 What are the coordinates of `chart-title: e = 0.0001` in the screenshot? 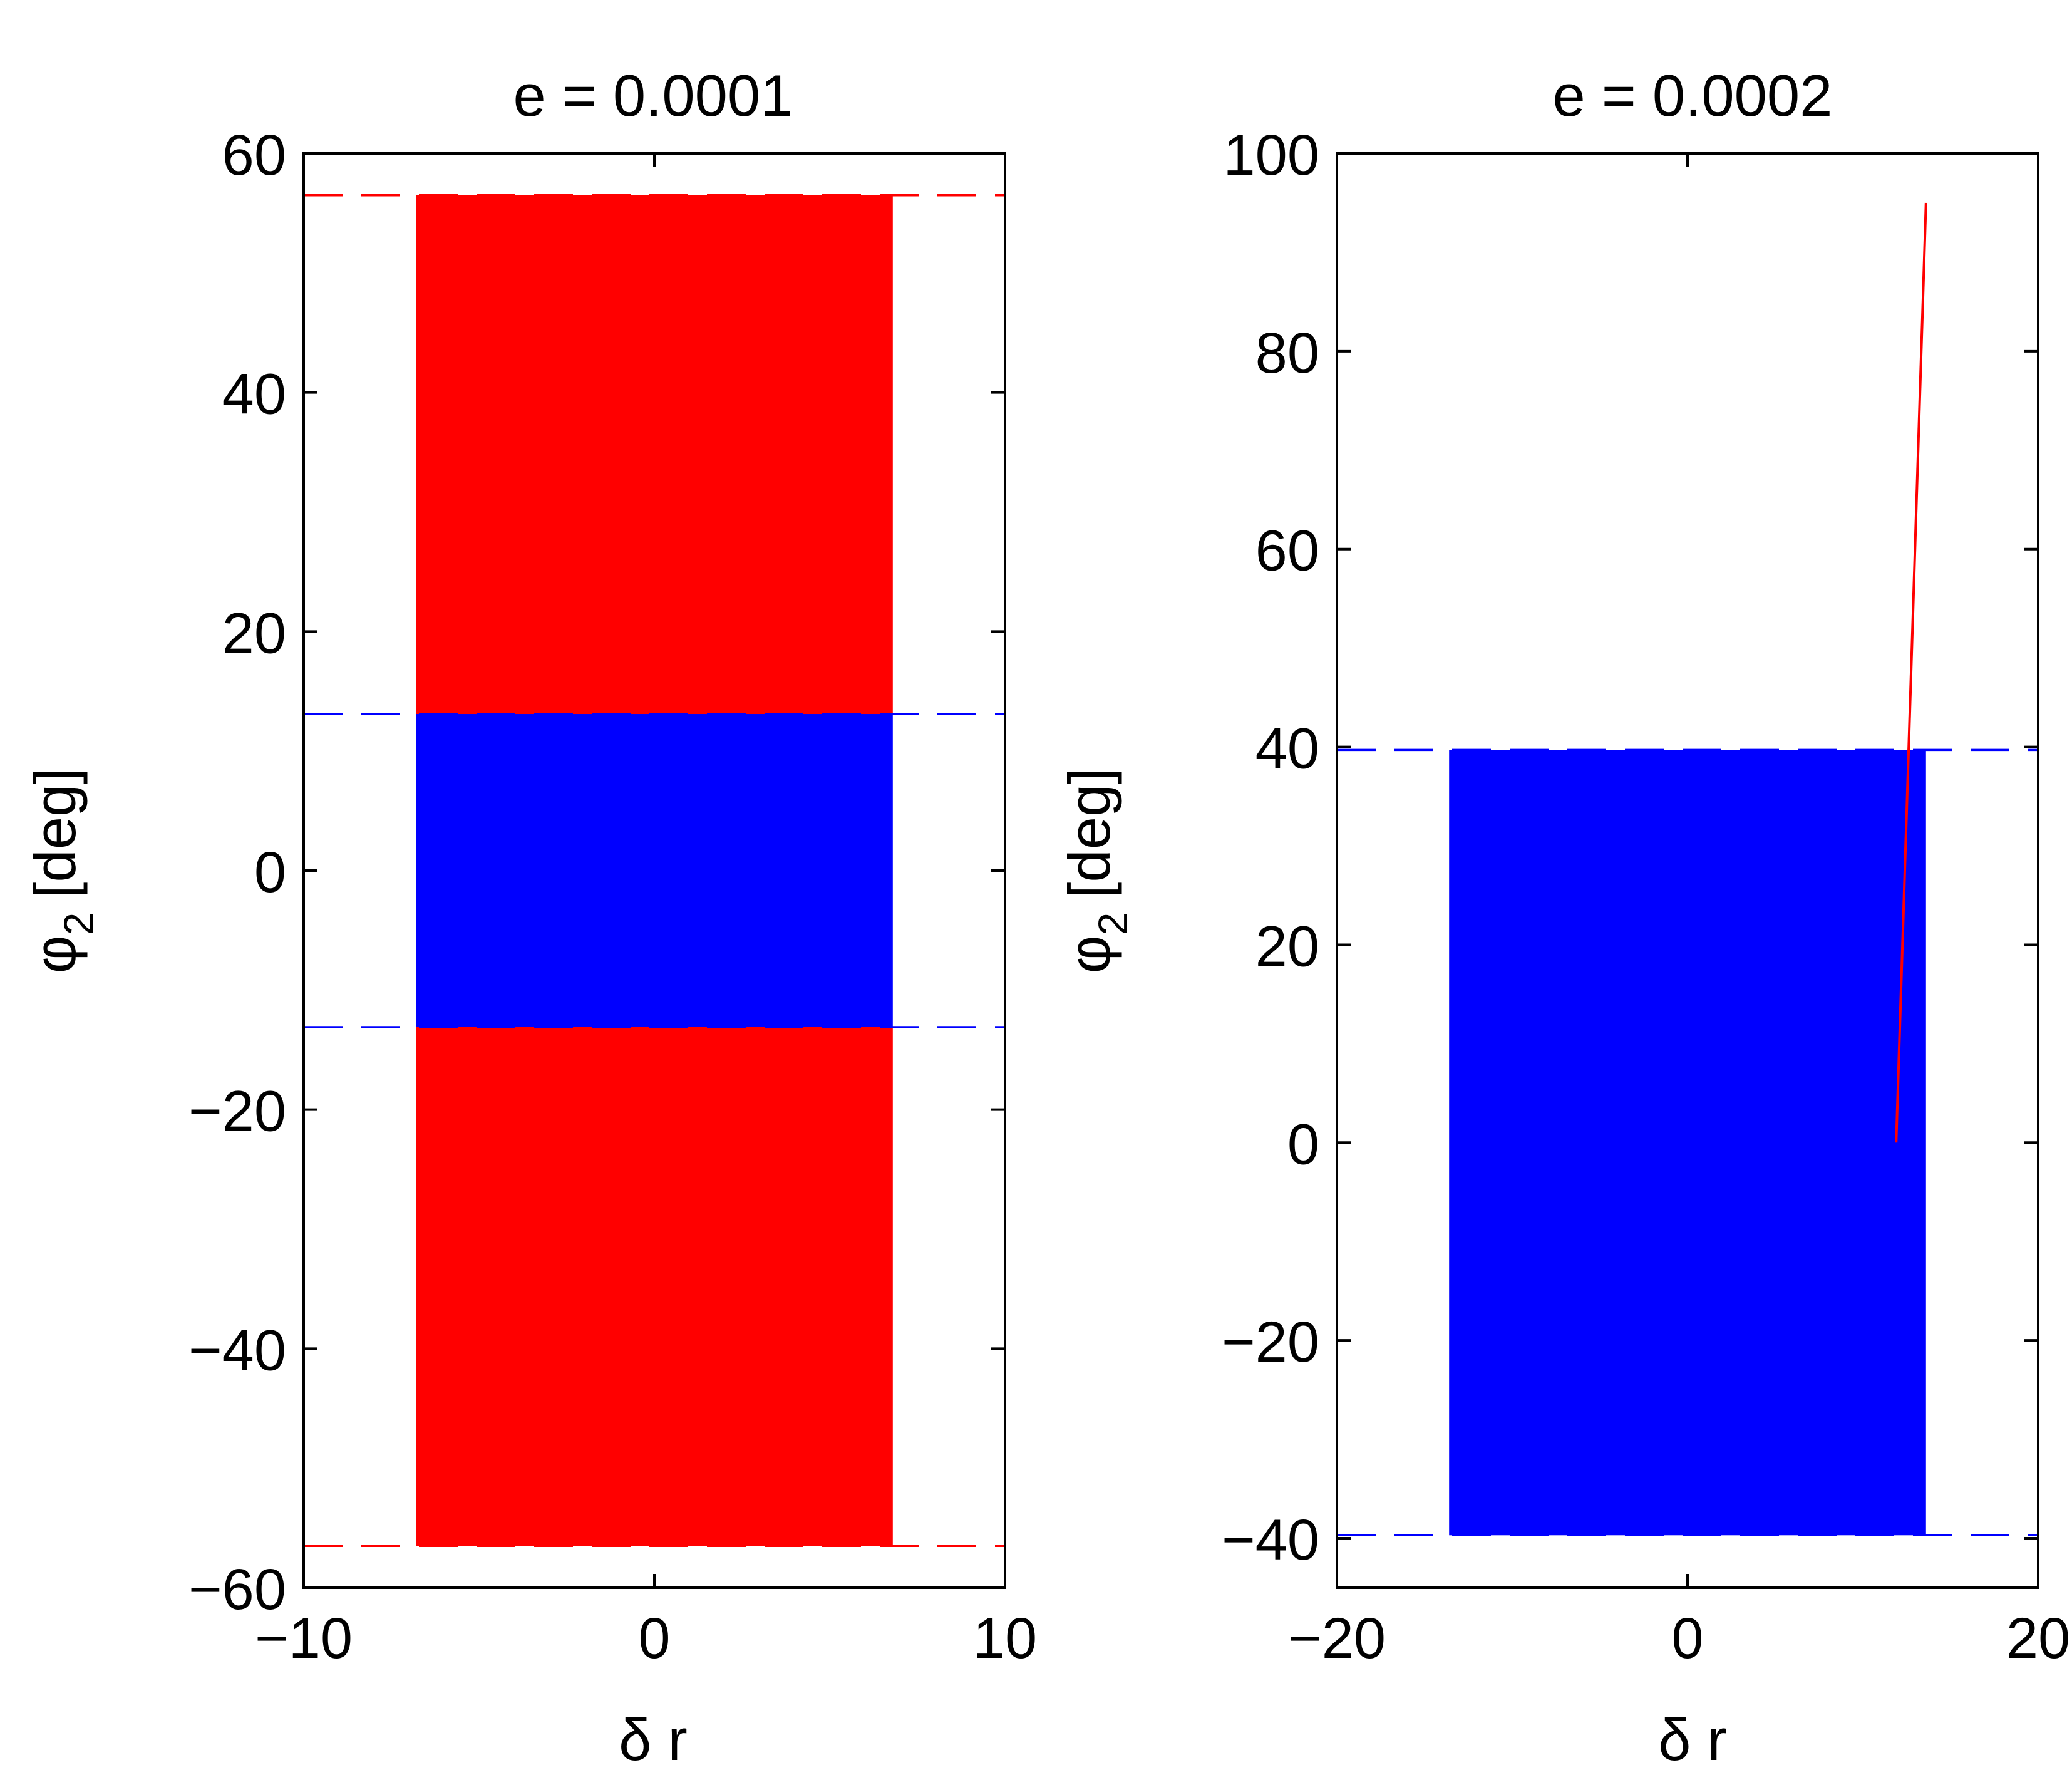 It's located at (653, 95).